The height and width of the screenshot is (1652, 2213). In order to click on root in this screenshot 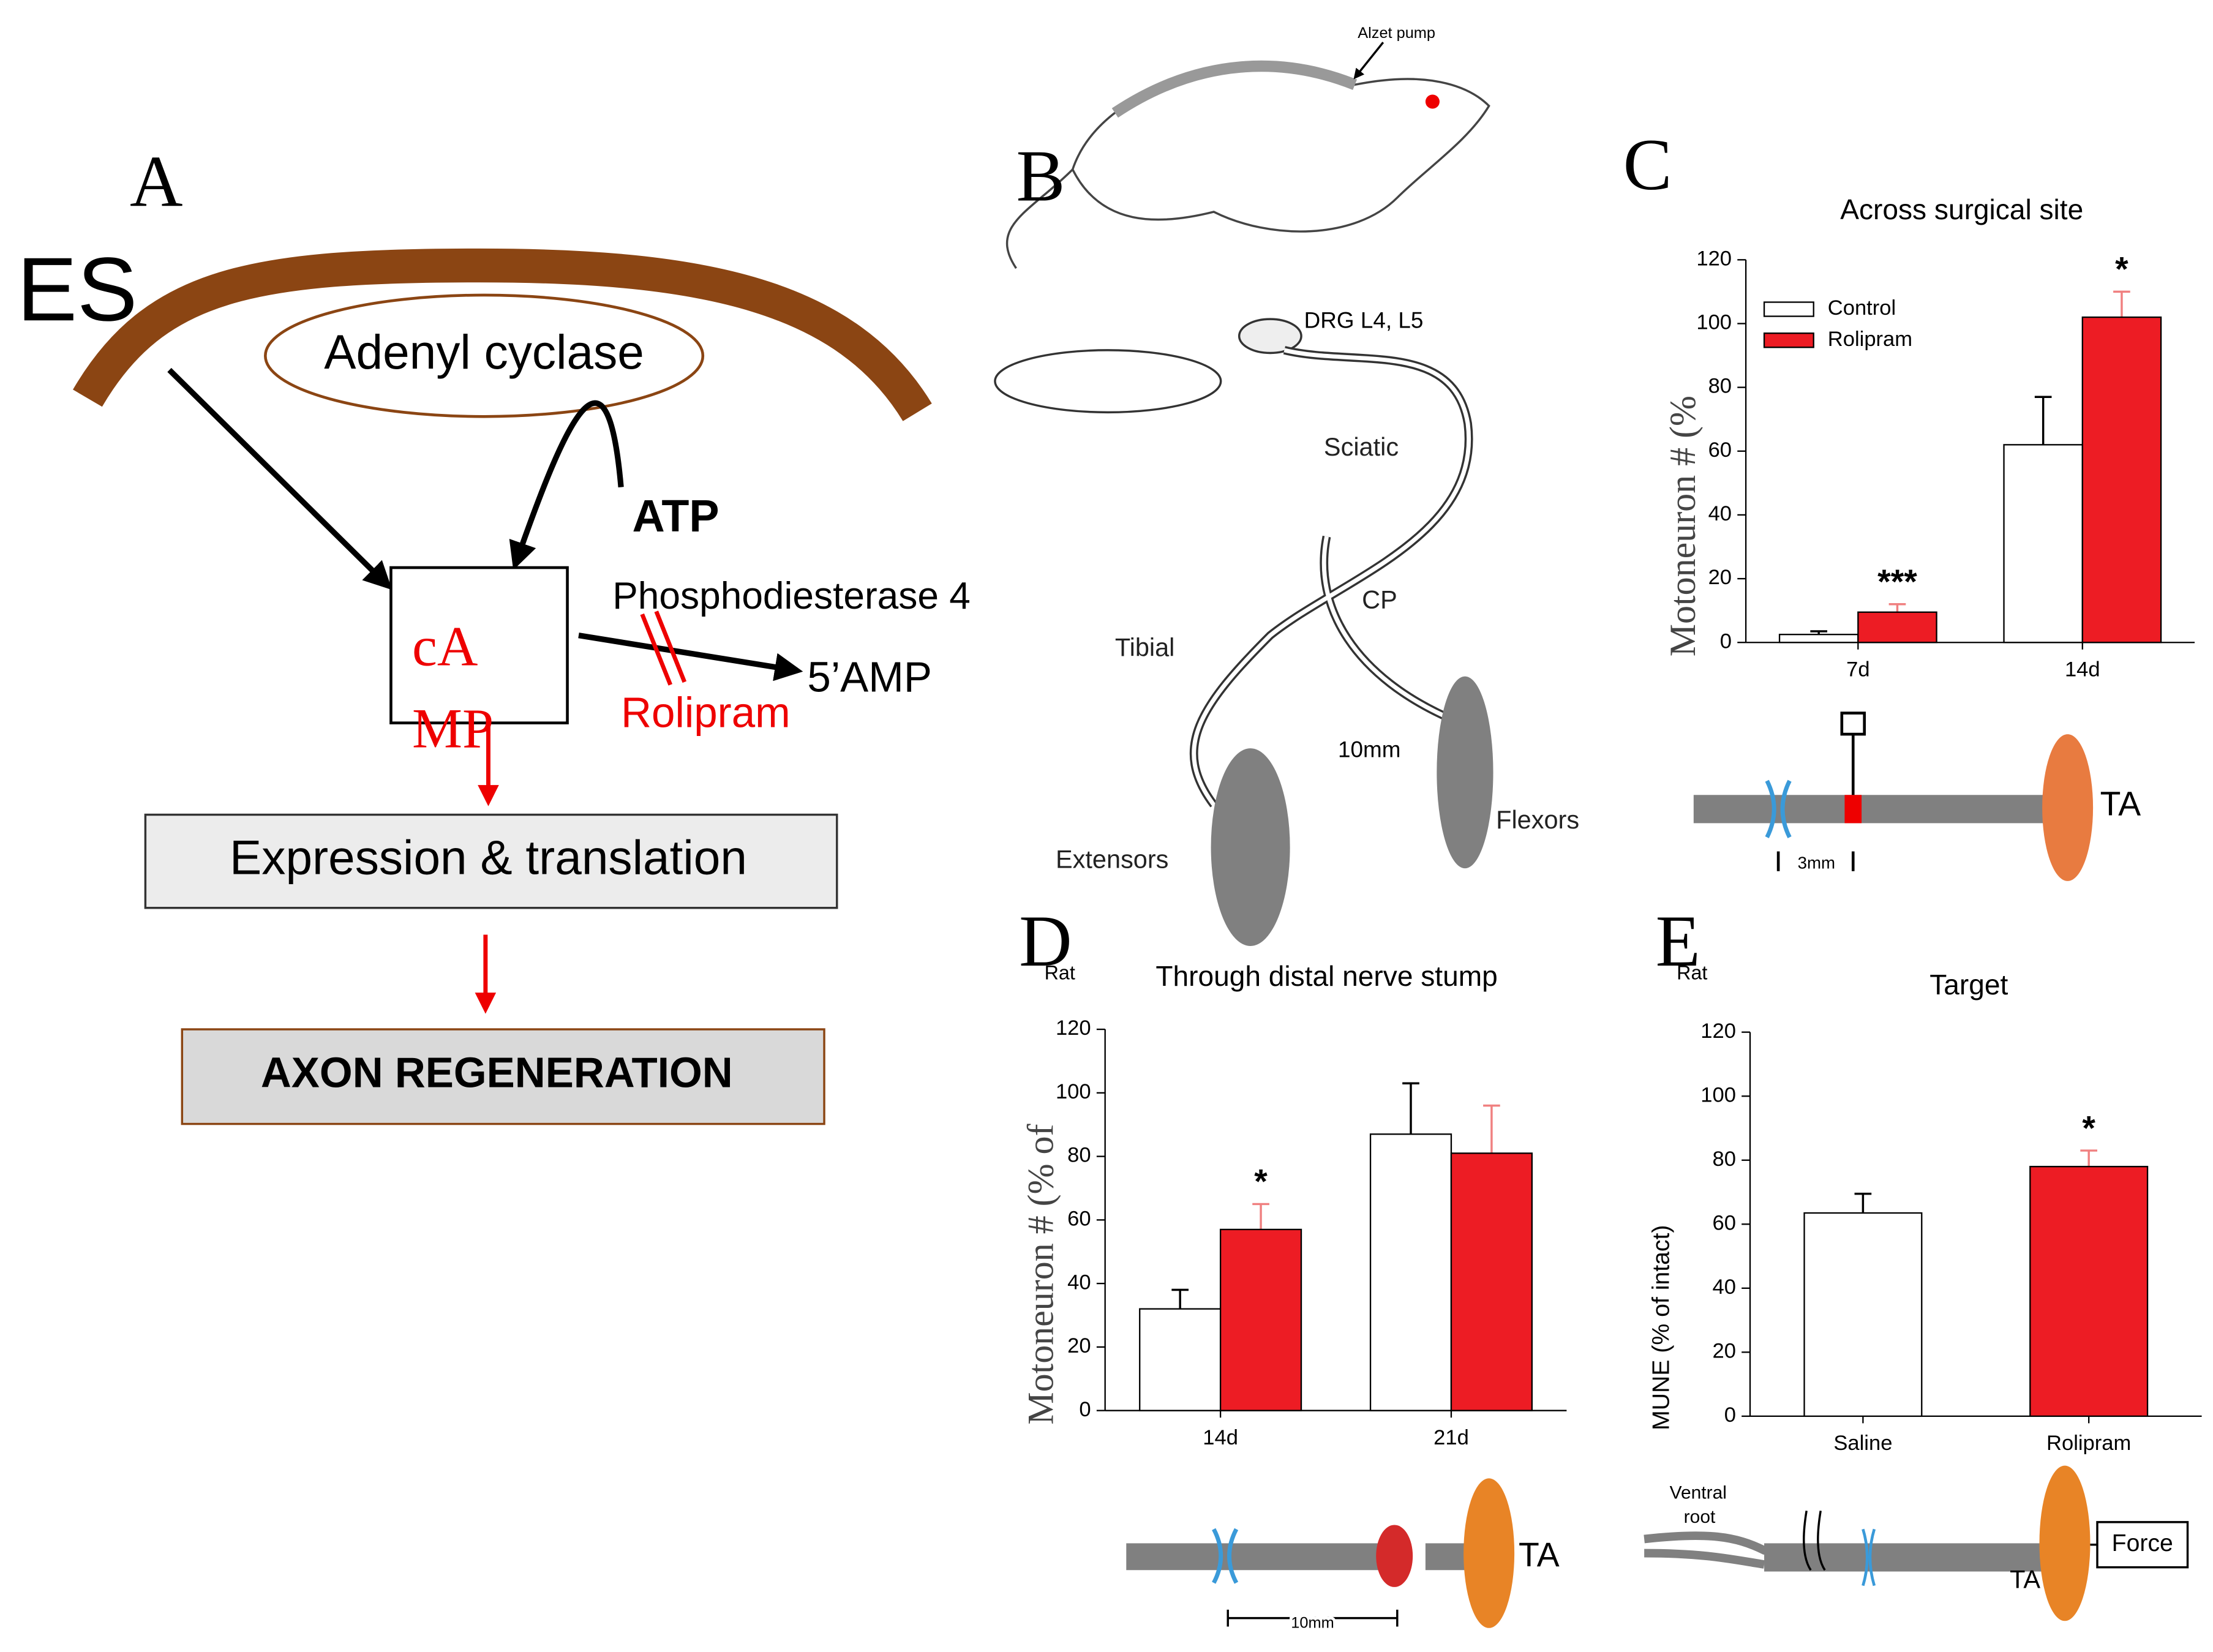, I will do `click(1852, 1550)`.